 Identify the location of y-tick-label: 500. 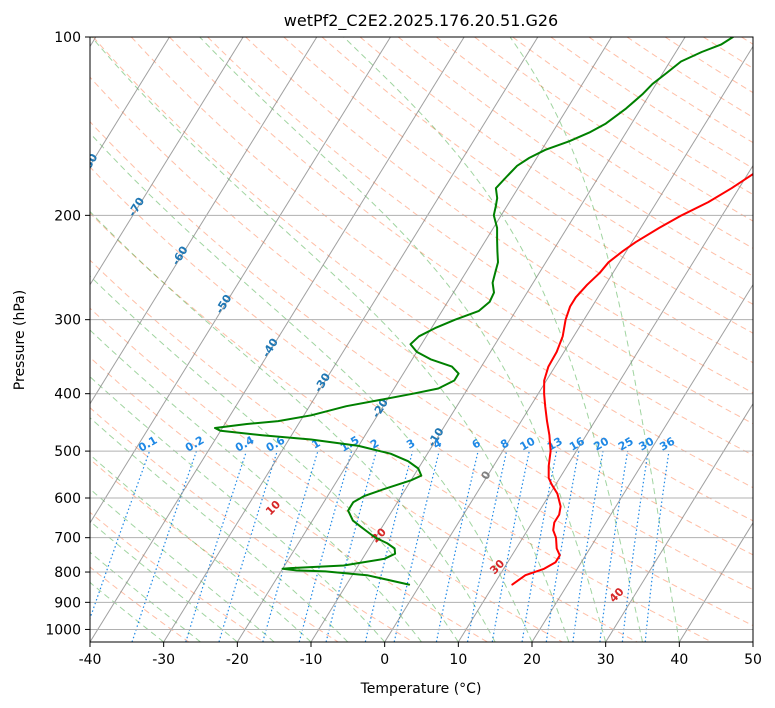
(67, 452).